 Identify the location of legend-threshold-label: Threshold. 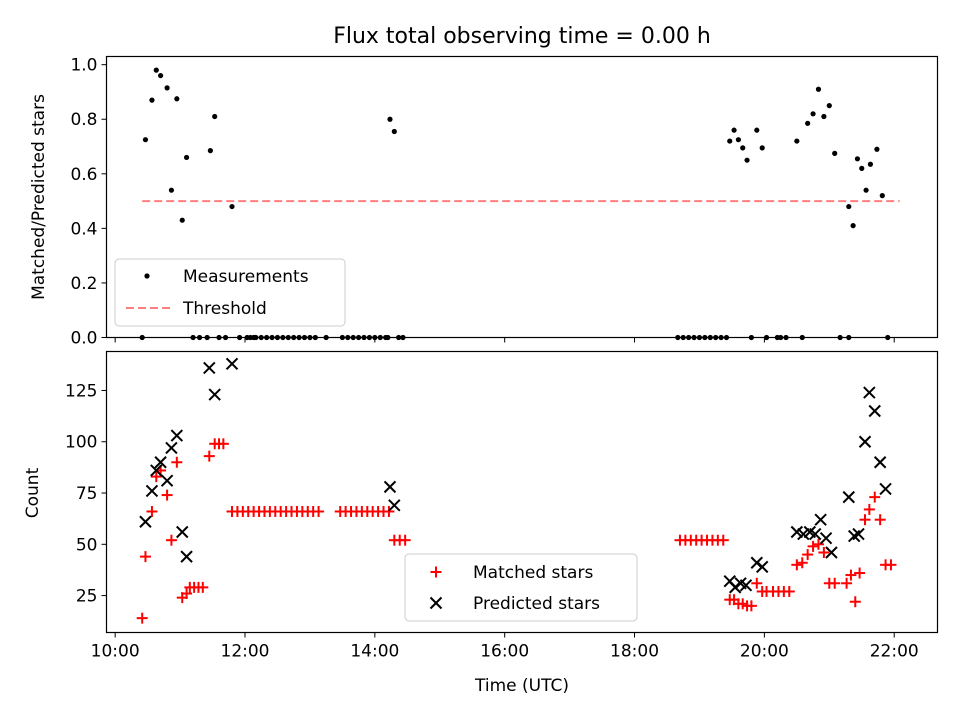
(224, 309).